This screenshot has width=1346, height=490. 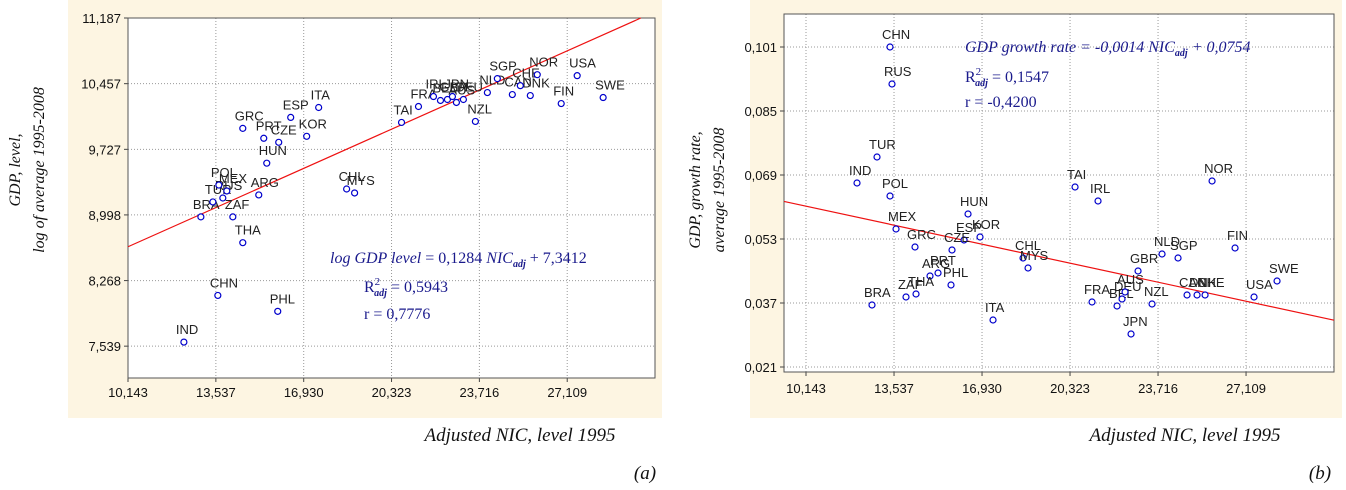 I want to click on annotation-part: NIC, so click(x=499, y=258).